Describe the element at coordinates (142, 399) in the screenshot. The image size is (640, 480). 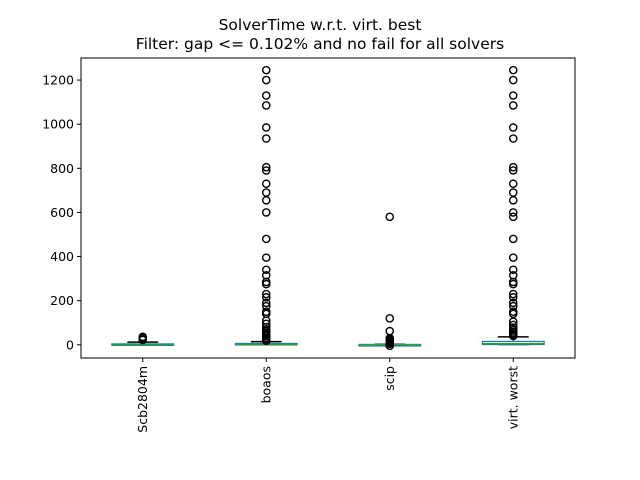
I see `x-tick-label: Scb2804m` at that location.